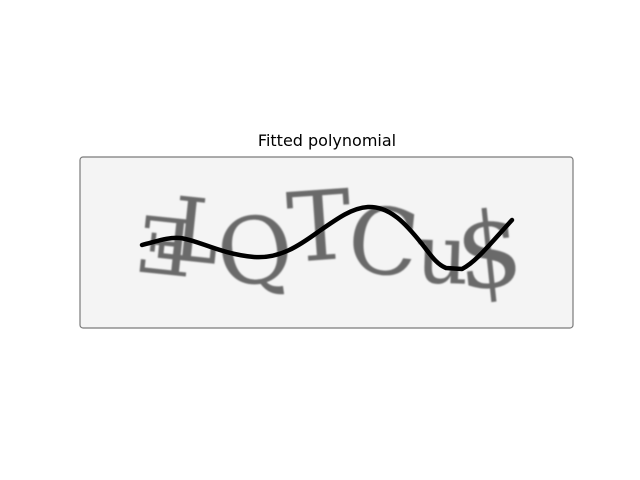  What do you see at coordinates (327, 140) in the screenshot?
I see `figure-title: Fitted polynomial` at bounding box center [327, 140].